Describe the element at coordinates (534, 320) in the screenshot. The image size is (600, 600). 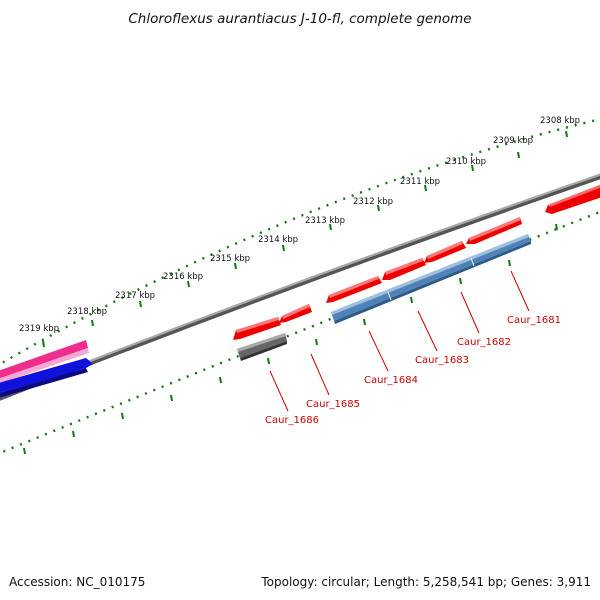
I see `gene-label-caur-1681: Caur_1681` at that location.